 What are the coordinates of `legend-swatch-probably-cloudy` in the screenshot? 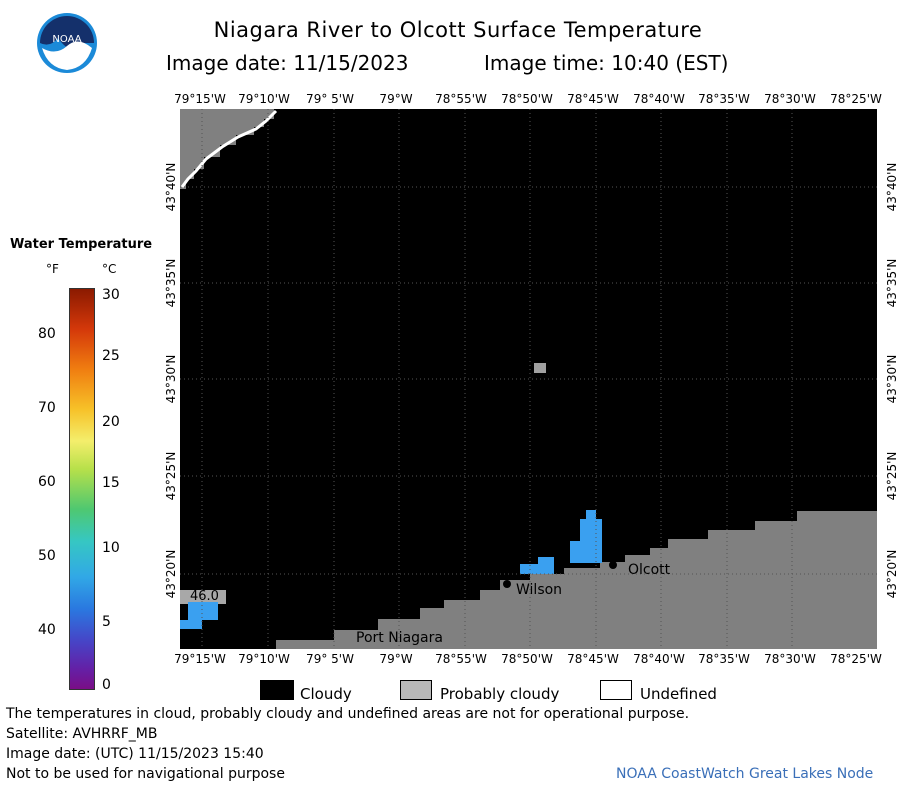 It's located at (416, 690).